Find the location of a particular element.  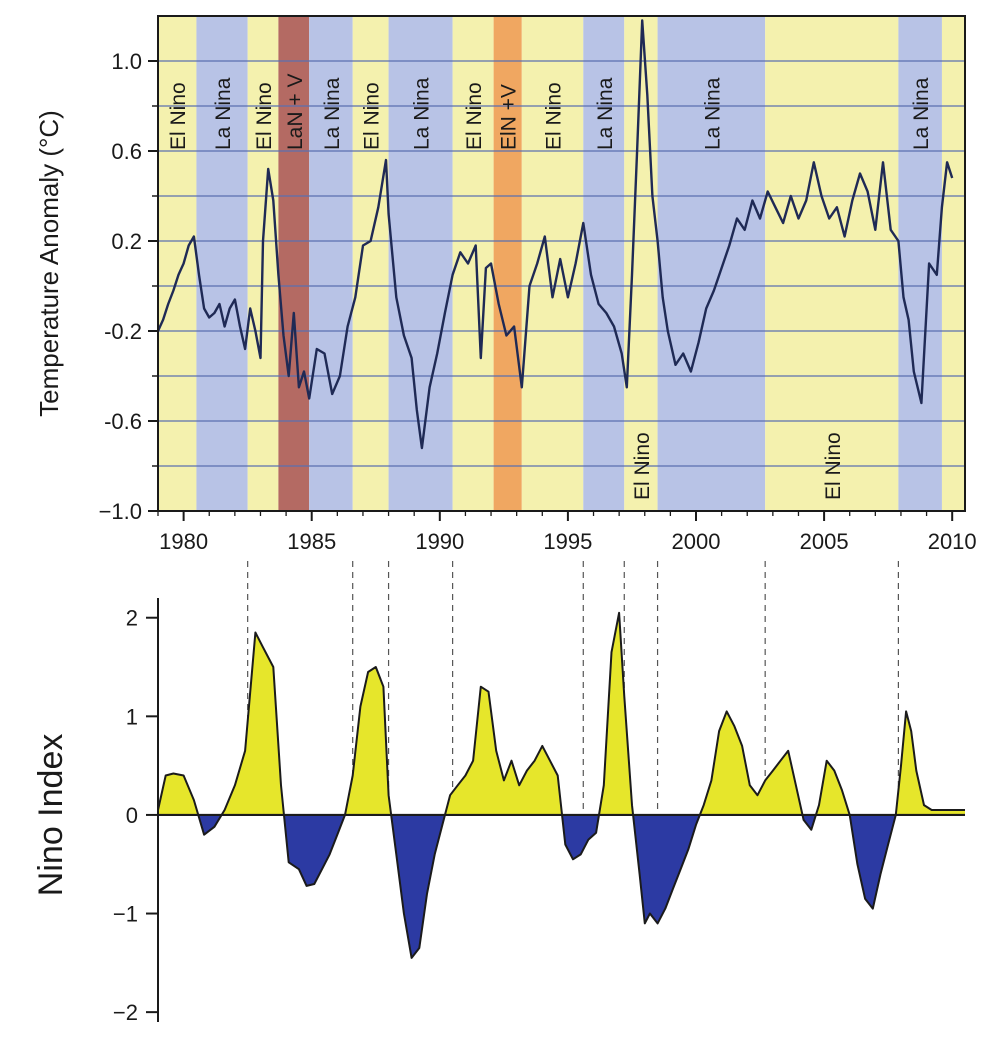

bottom-y-axis-label: Nino Index is located at coordinates (51, 815).